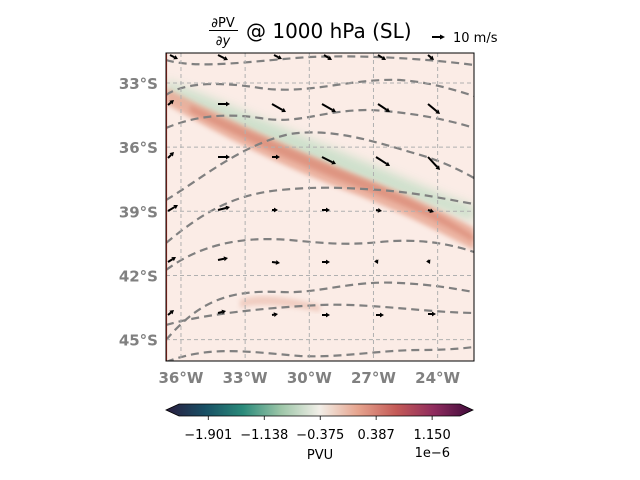  Describe the element at coordinates (223, 23) in the screenshot. I see `title-numerator: ∂PV` at that location.